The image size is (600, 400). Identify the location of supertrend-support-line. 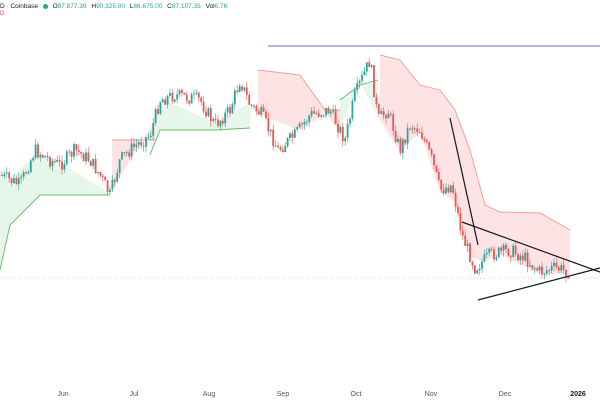
(359, 90).